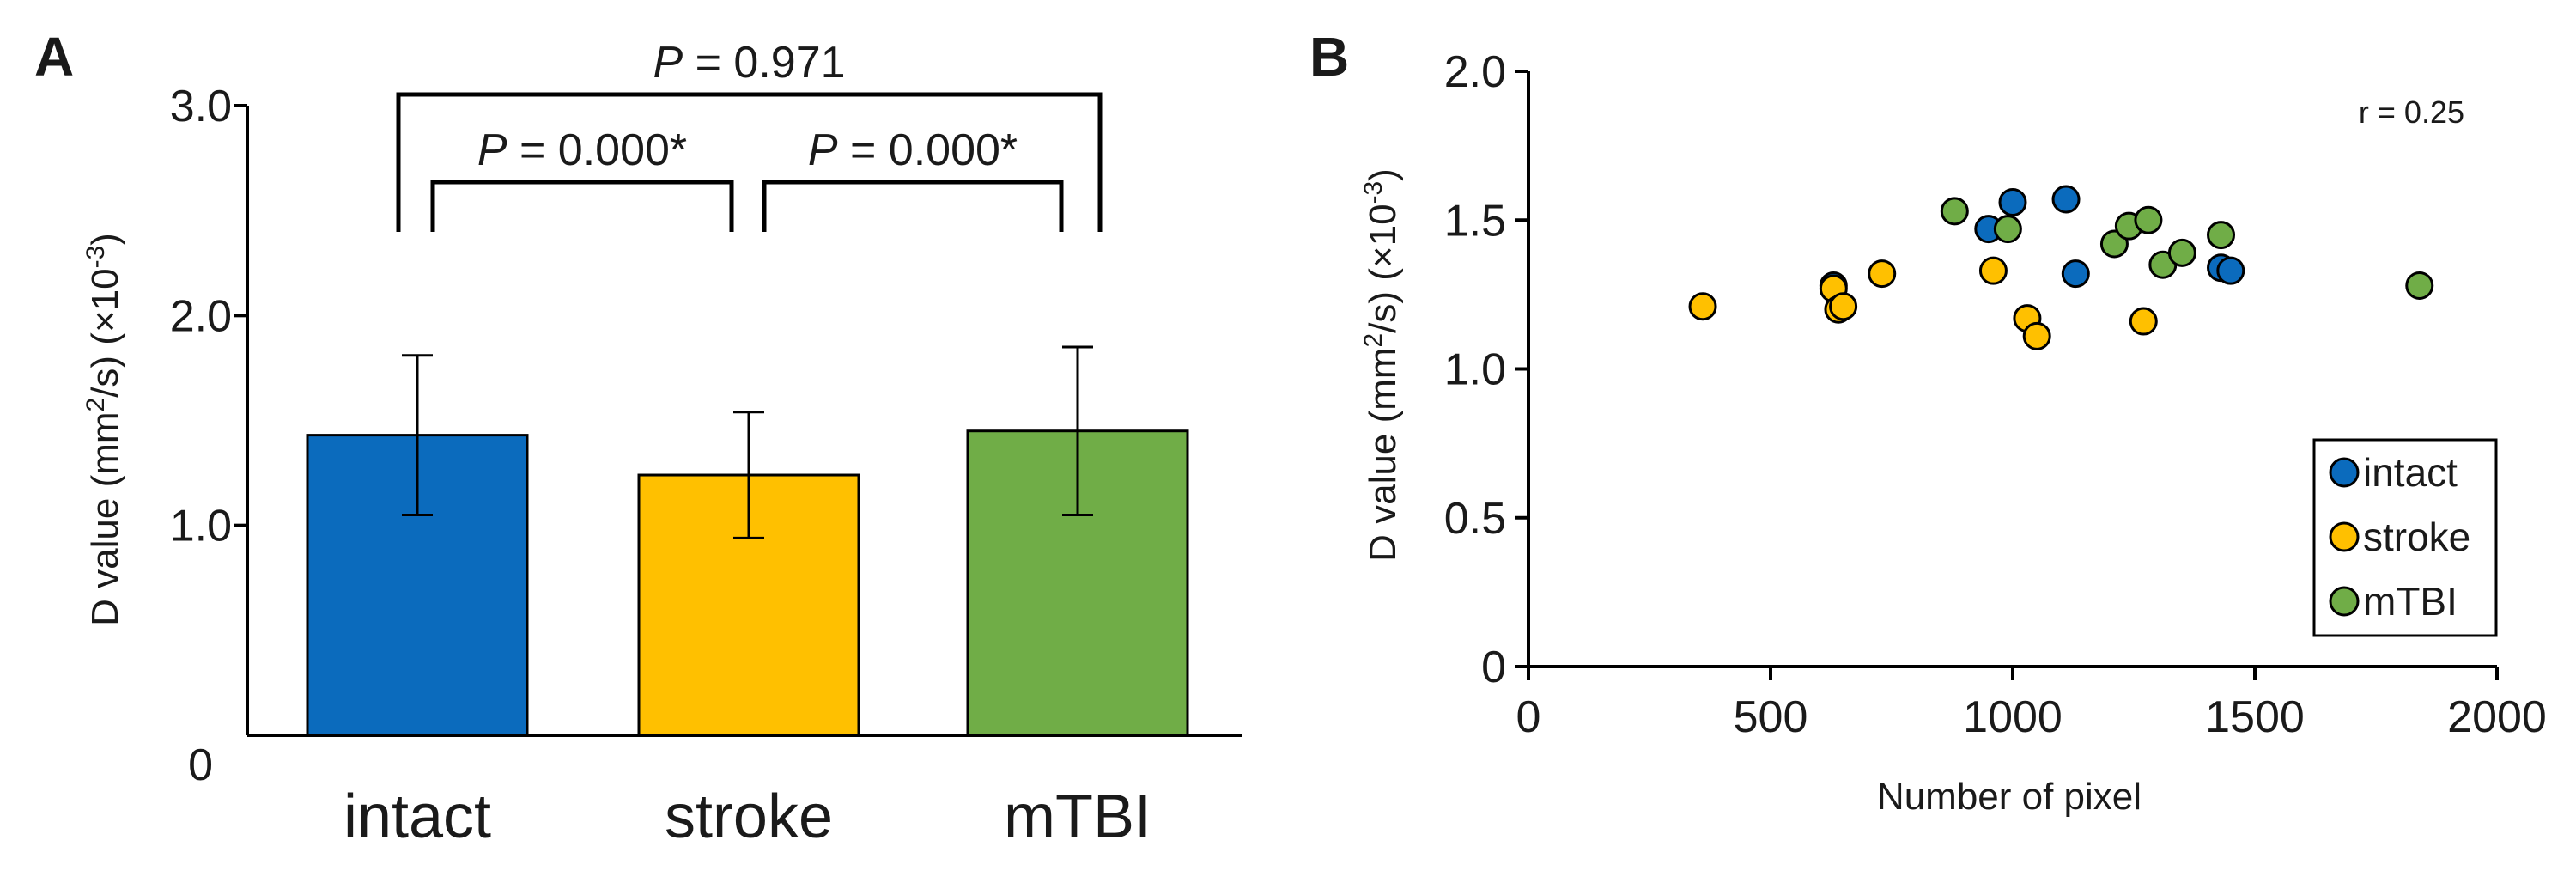  I want to click on bar-stroke, so click(748, 605).